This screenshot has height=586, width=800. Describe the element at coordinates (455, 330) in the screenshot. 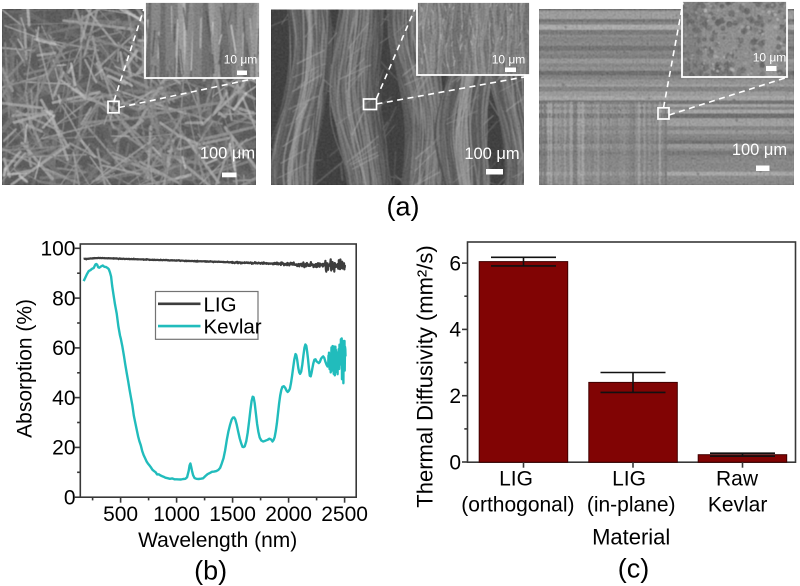

I see `svg-text: 4` at that location.